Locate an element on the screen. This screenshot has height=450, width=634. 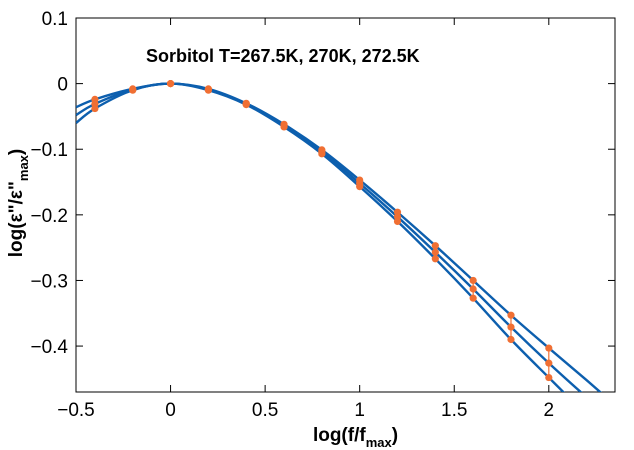
y-axis-label-sub: max is located at coordinates (23, 167).